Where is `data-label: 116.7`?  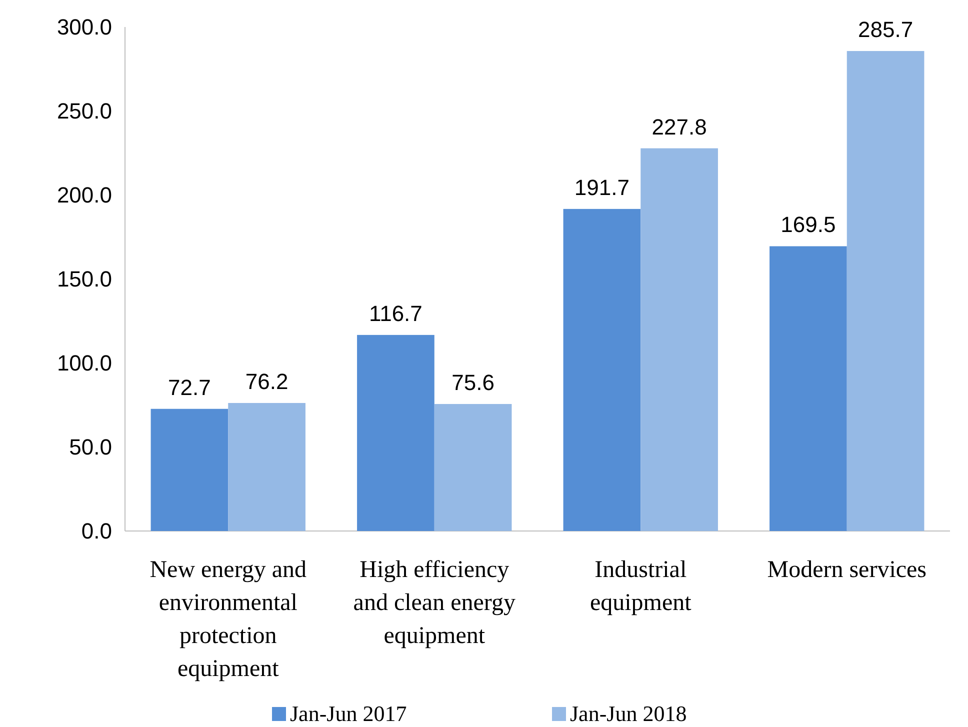
data-label: 116.7 is located at coordinates (395, 313).